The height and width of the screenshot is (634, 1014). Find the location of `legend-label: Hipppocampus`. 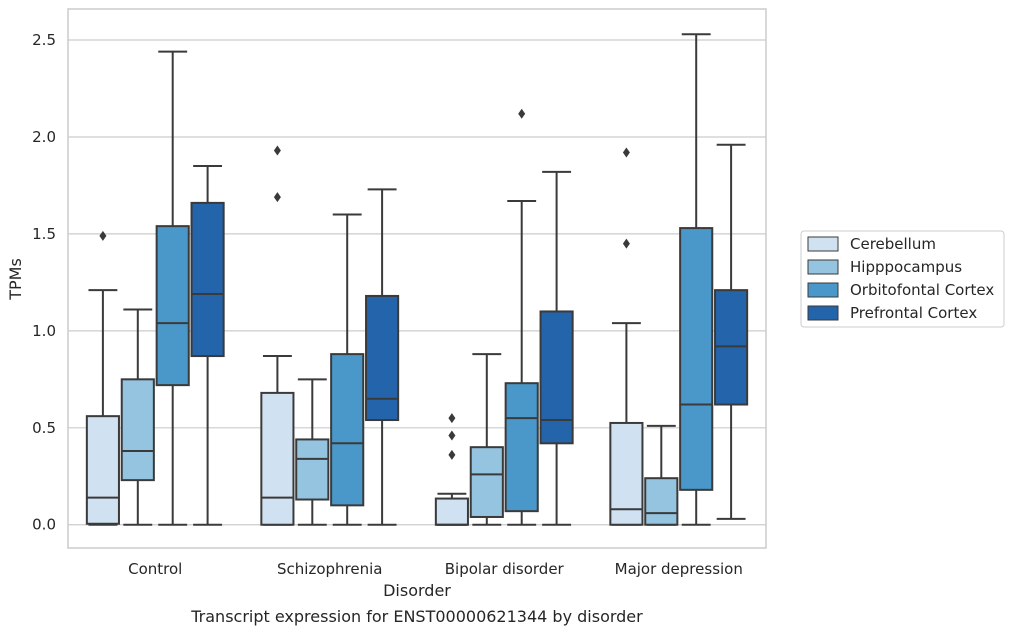

legend-label: Hipppocampus is located at coordinates (906, 267).